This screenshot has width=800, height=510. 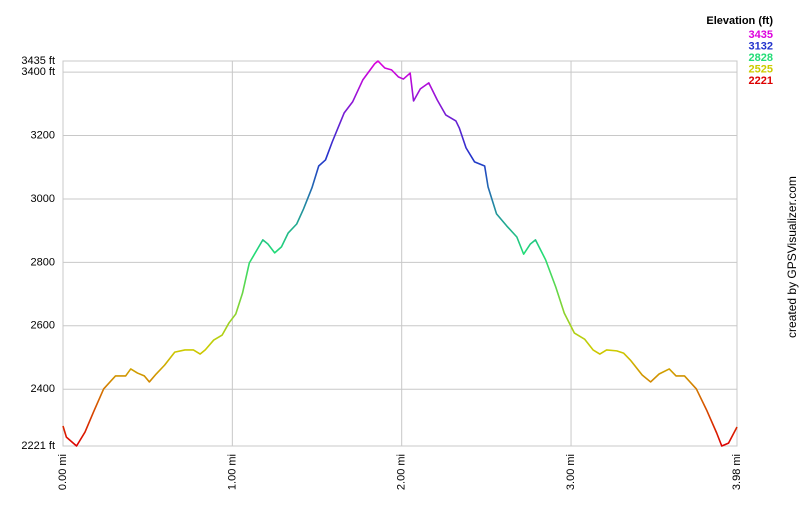 What do you see at coordinates (761, 81) in the screenshot?
I see `legend-entry: 2221` at bounding box center [761, 81].